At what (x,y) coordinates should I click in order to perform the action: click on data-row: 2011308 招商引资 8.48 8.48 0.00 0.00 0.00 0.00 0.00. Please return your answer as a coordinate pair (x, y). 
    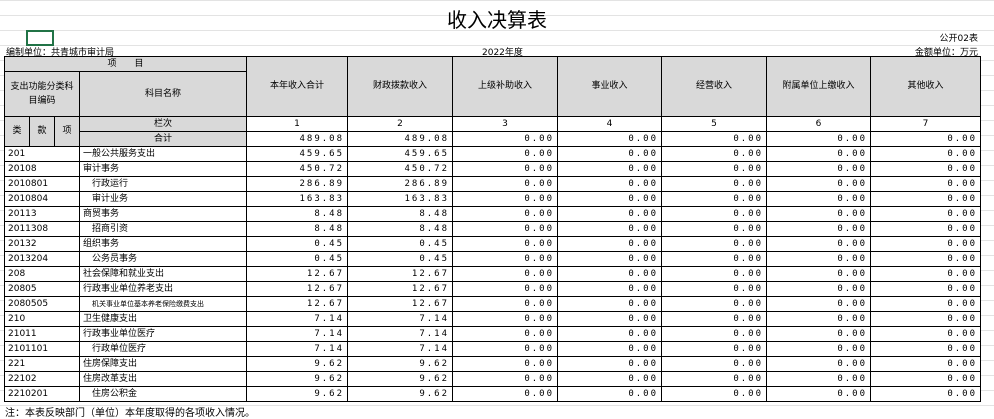
    Looking at the image, I should click on (492, 229).